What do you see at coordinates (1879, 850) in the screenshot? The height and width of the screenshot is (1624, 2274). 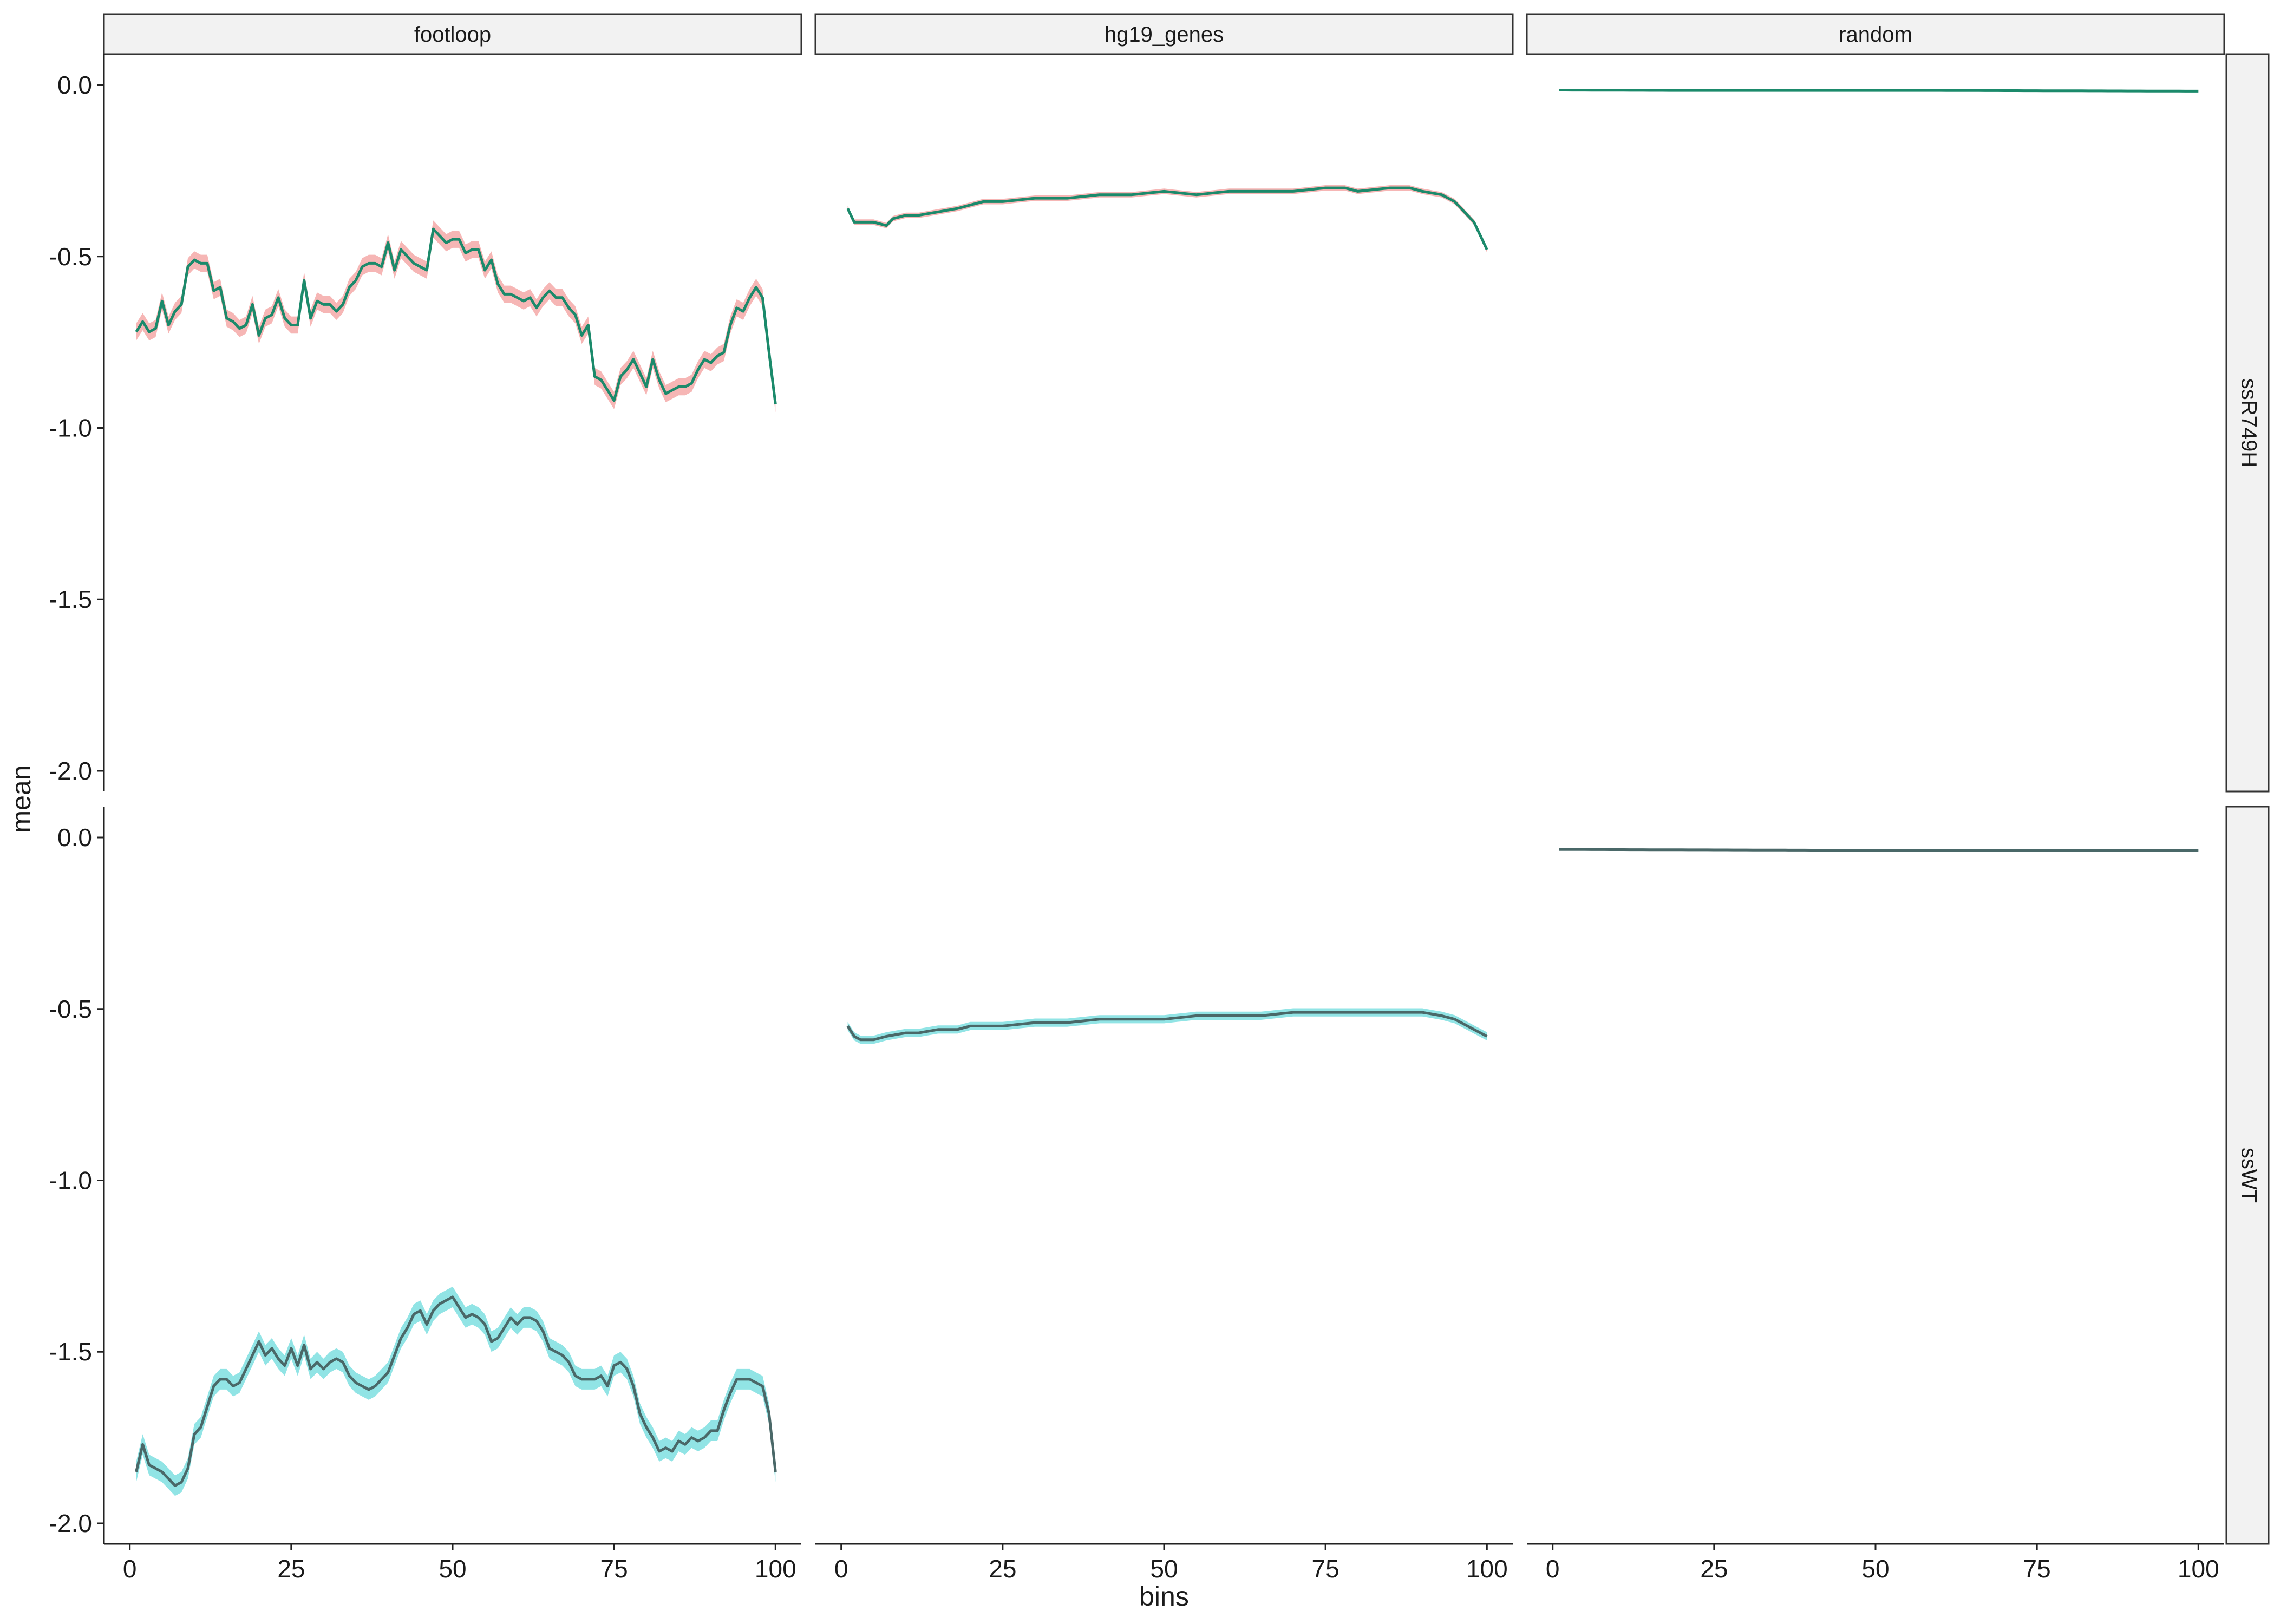 I see `series-line-ssWT-random` at bounding box center [1879, 850].